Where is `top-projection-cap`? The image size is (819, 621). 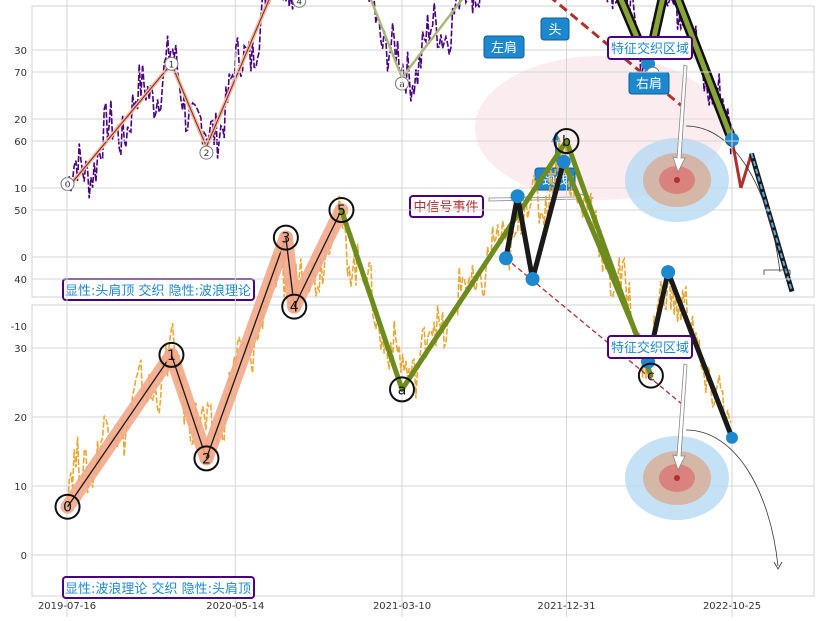
top-projection-cap is located at coordinates (777, 272).